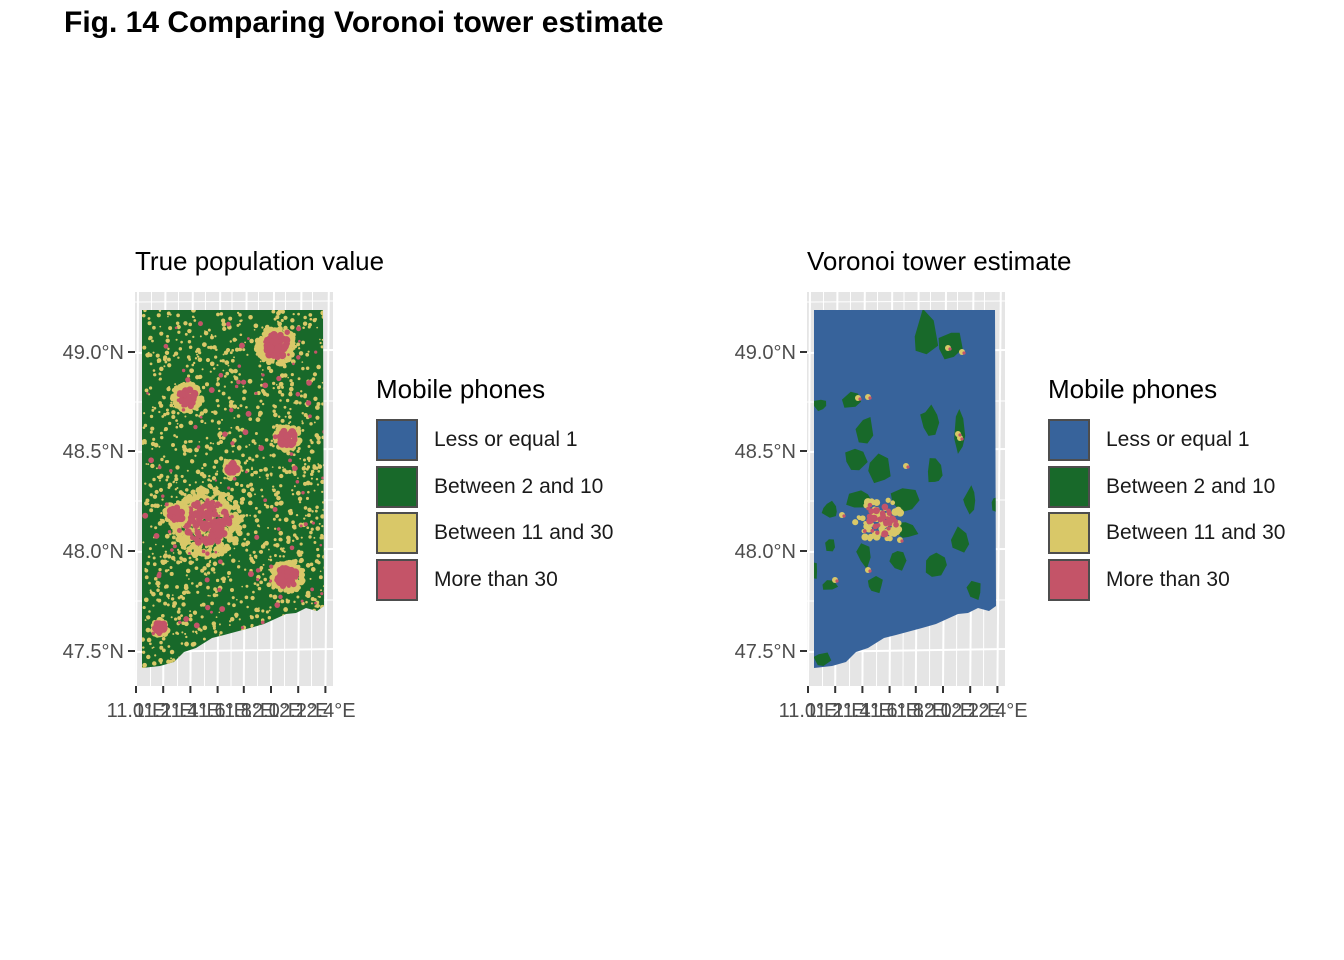 This screenshot has height=960, width=1344. What do you see at coordinates (1069, 486) in the screenshot?
I see `legend-key` at bounding box center [1069, 486].